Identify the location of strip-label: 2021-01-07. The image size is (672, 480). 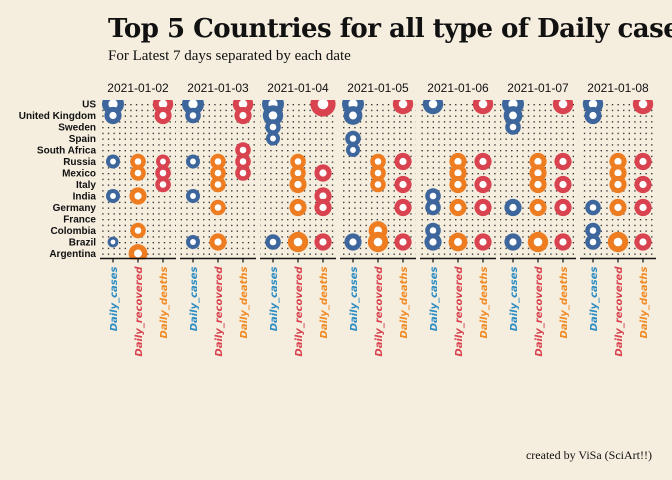
(538, 88).